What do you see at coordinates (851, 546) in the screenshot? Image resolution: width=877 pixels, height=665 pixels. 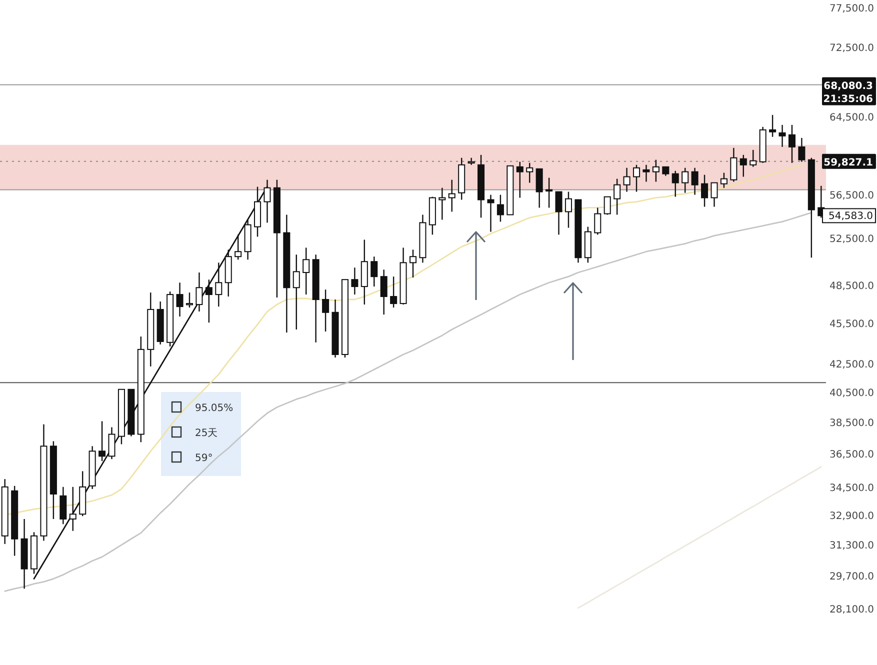 I see `y-tick-label: 31,300.0` at bounding box center [851, 546].